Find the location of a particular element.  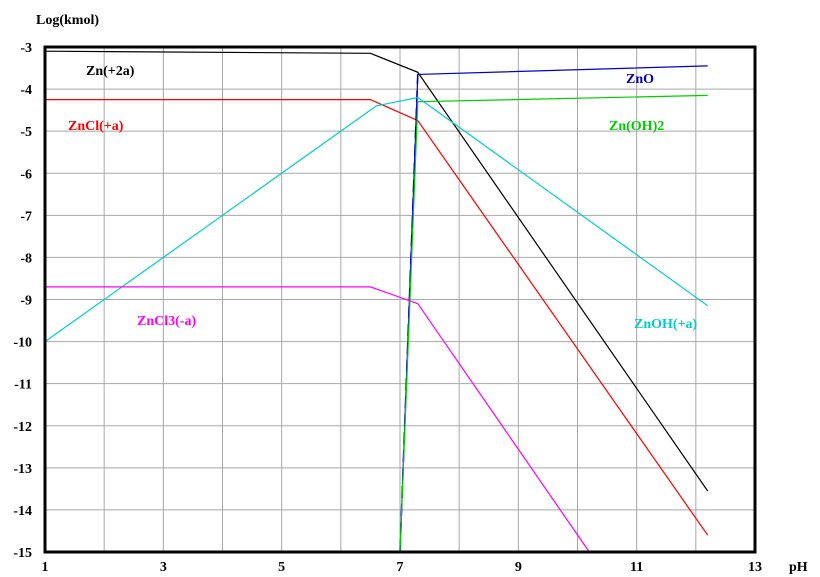

x-tick-label: 13 is located at coordinates (755, 567).